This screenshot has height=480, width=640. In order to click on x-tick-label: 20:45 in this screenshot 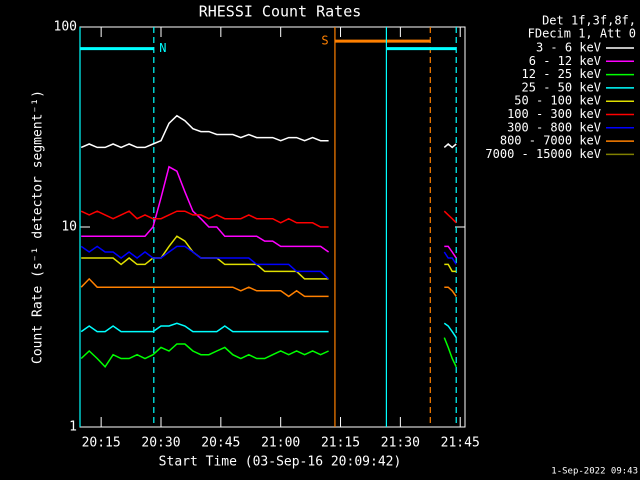, I will do `click(220, 443)`.